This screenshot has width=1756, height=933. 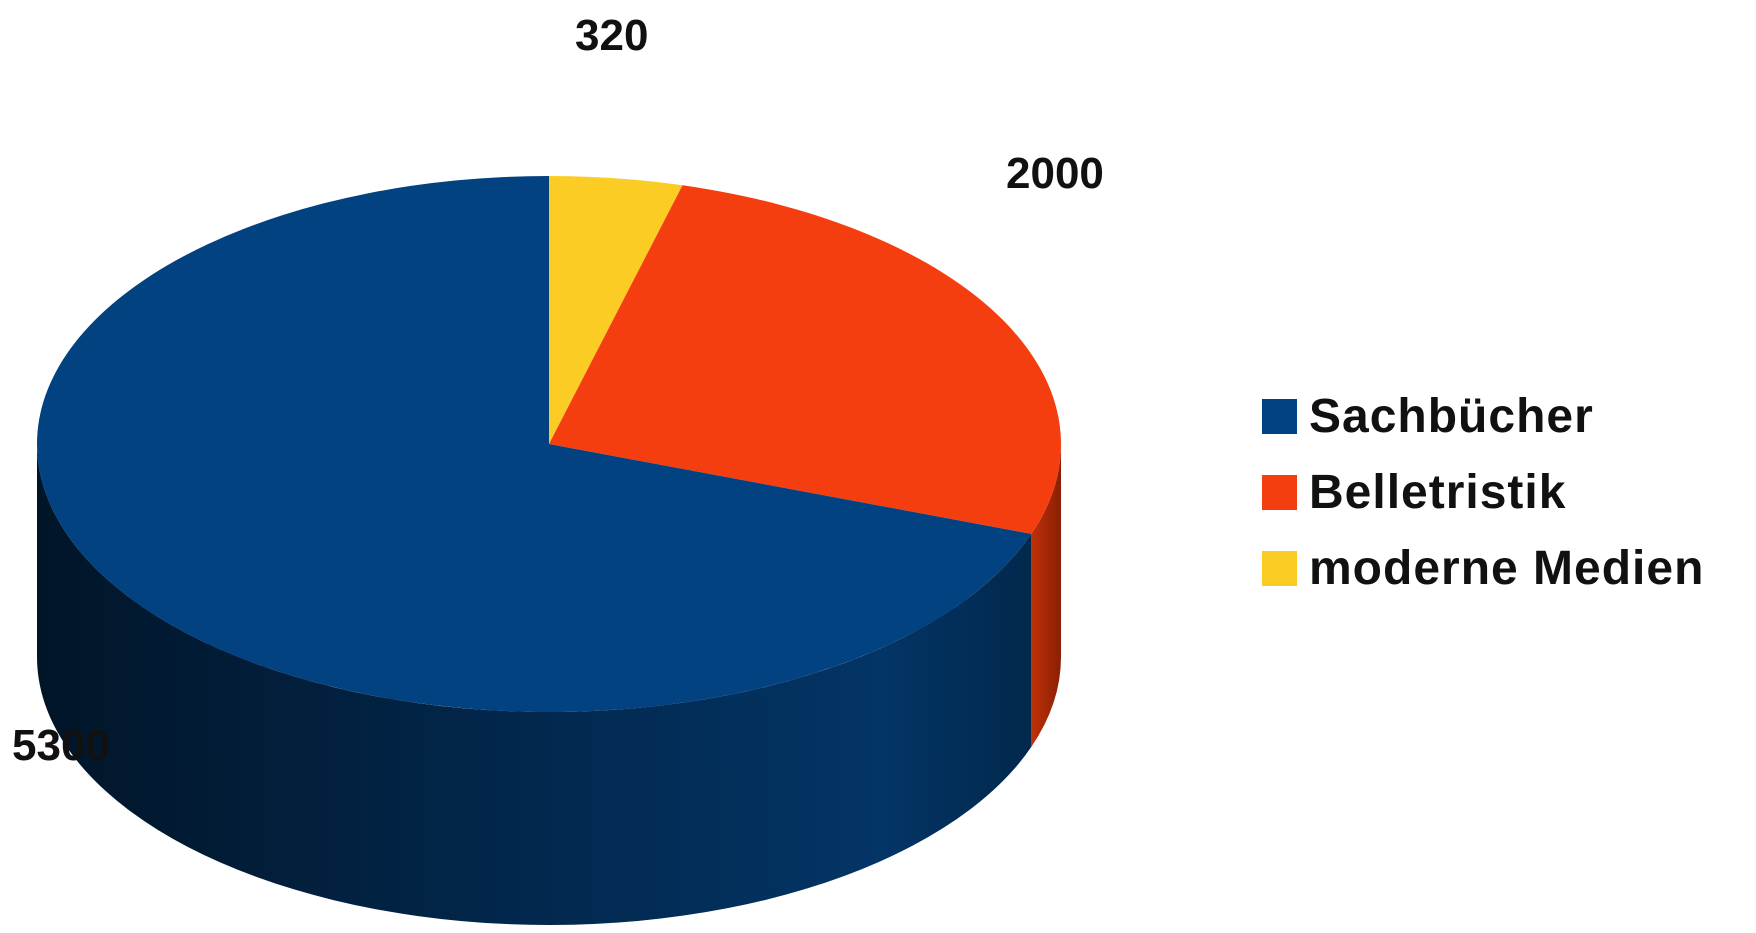 I want to click on legend-label-moderne-medien: moderne Medien, so click(x=1507, y=568).